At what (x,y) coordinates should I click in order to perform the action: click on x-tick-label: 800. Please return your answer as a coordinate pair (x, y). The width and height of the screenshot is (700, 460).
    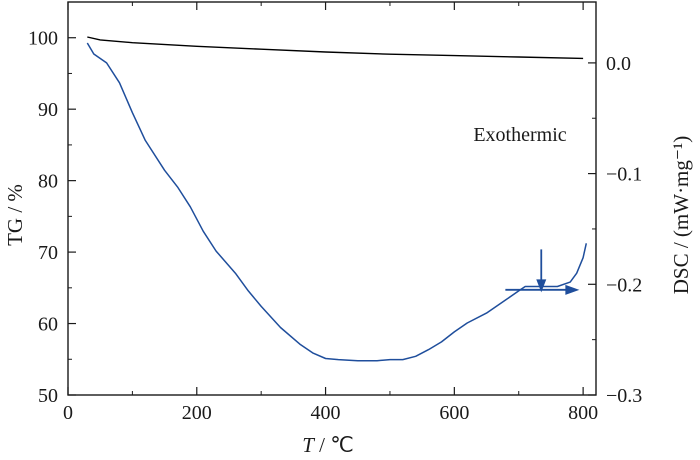
    Looking at the image, I should click on (583, 413).